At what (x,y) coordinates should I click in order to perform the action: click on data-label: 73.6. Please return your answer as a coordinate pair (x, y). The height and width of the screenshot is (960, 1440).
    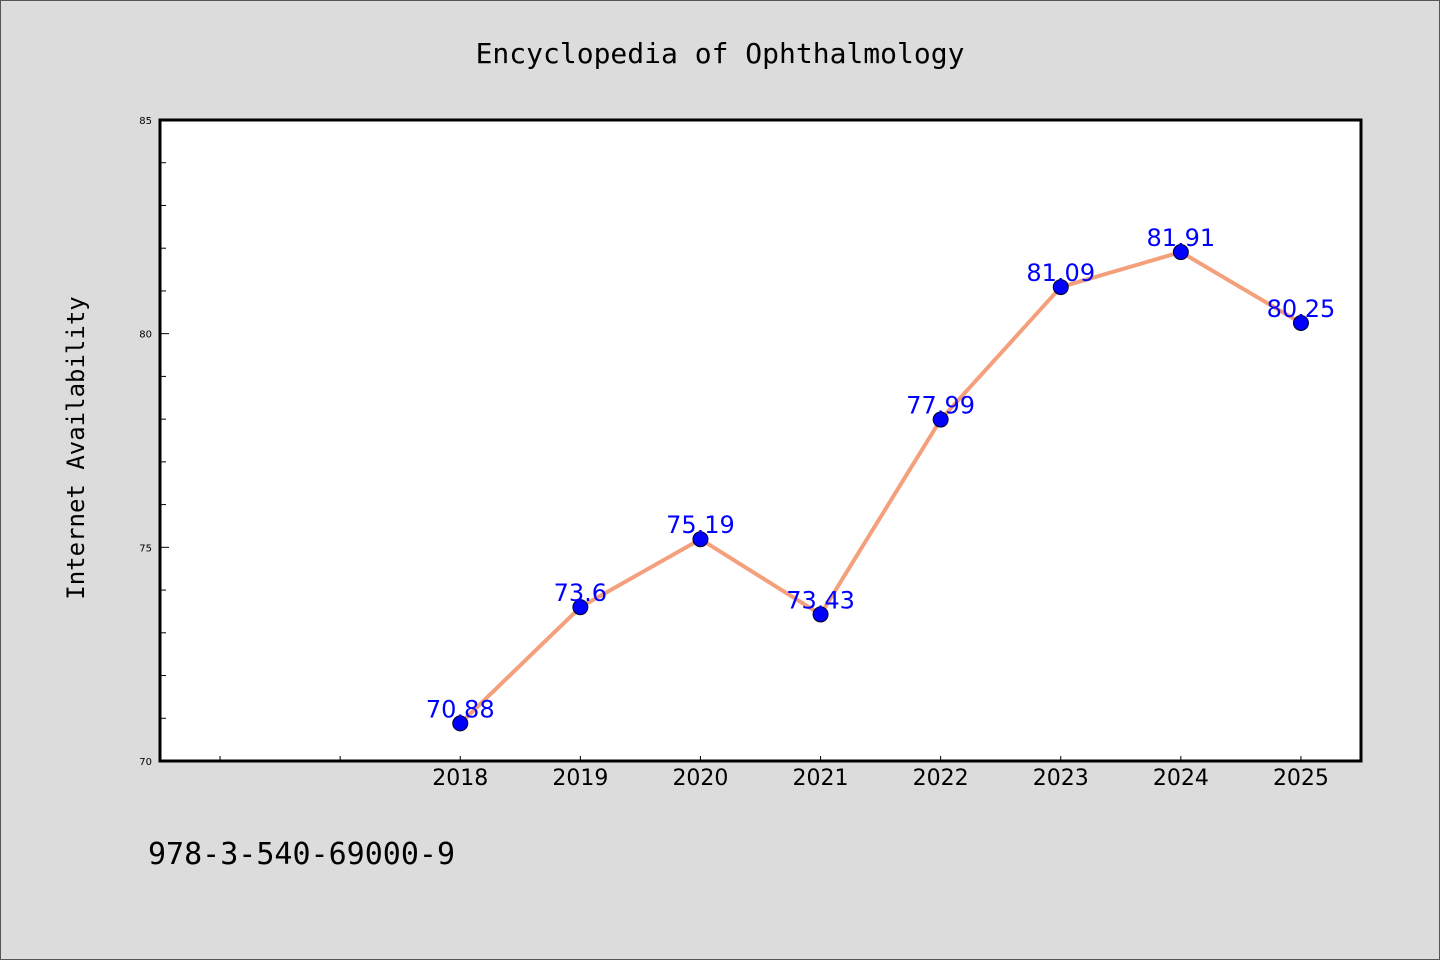
    Looking at the image, I should click on (580, 593).